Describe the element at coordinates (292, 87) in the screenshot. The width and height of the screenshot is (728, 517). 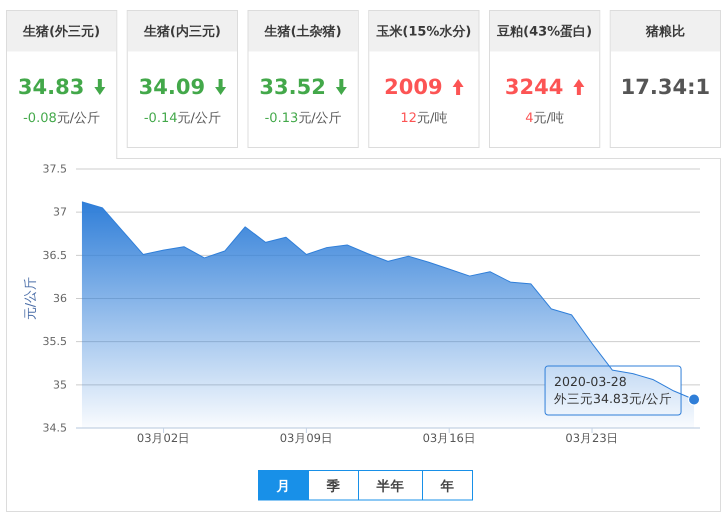
I see `data-label: 33.52` at that location.